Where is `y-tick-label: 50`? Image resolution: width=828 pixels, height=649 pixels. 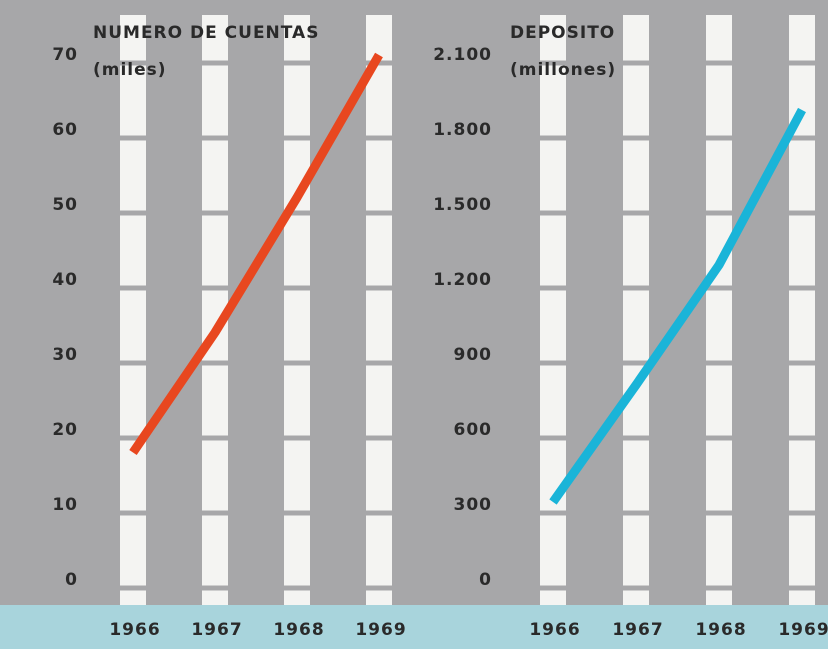
y-tick-label: 50 is located at coordinates (65, 205).